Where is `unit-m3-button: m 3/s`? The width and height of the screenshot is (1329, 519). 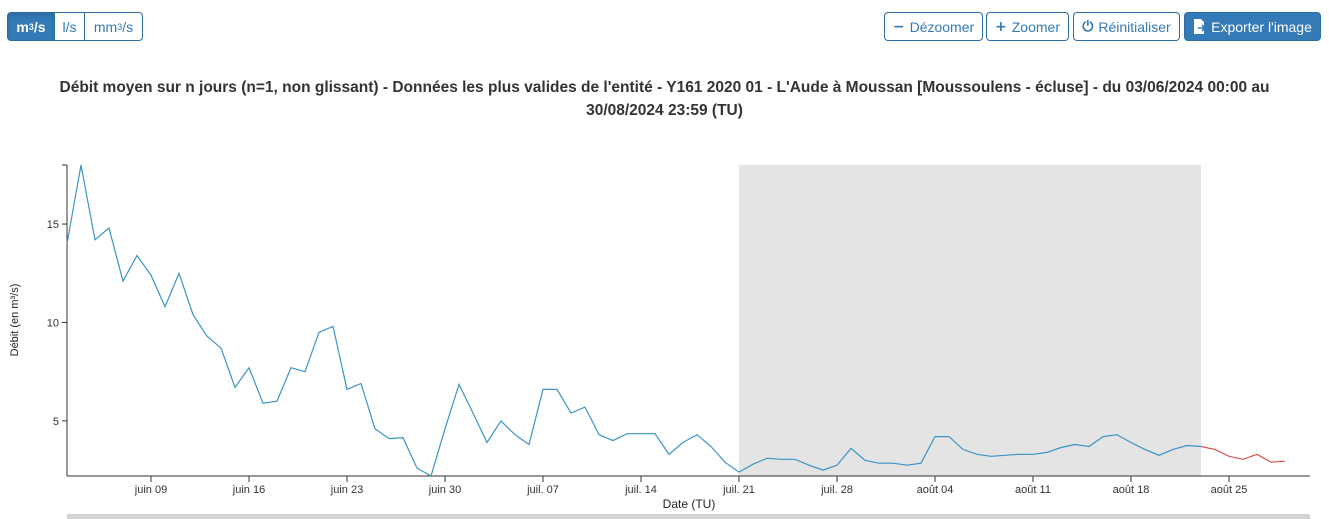
unit-m3-button: m 3/s is located at coordinates (31, 26).